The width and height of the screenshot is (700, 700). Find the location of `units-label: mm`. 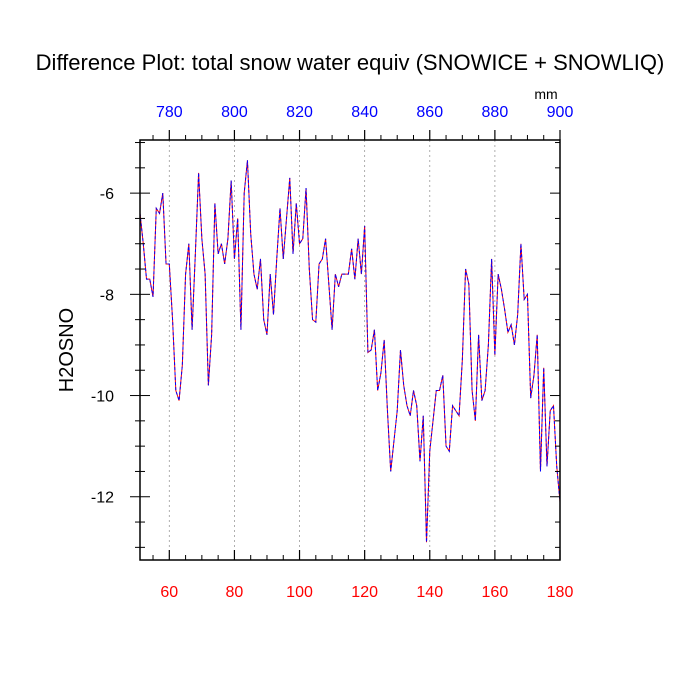

units-label: mm is located at coordinates (545, 94).